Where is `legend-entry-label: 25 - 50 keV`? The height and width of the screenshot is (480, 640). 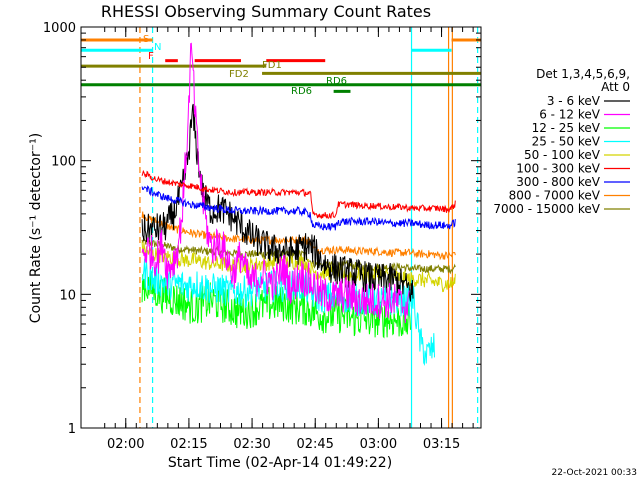
legend-entry-label: 25 - 50 keV is located at coordinates (566, 142).